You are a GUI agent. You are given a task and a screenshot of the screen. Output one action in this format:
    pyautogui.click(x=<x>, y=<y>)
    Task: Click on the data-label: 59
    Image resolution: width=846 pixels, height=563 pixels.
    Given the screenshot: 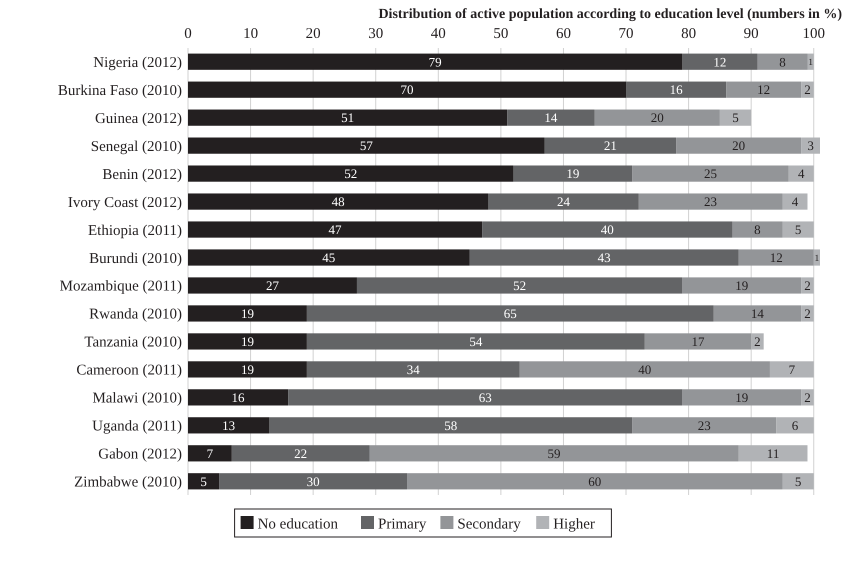 What is the action you would take?
    pyautogui.click(x=554, y=453)
    